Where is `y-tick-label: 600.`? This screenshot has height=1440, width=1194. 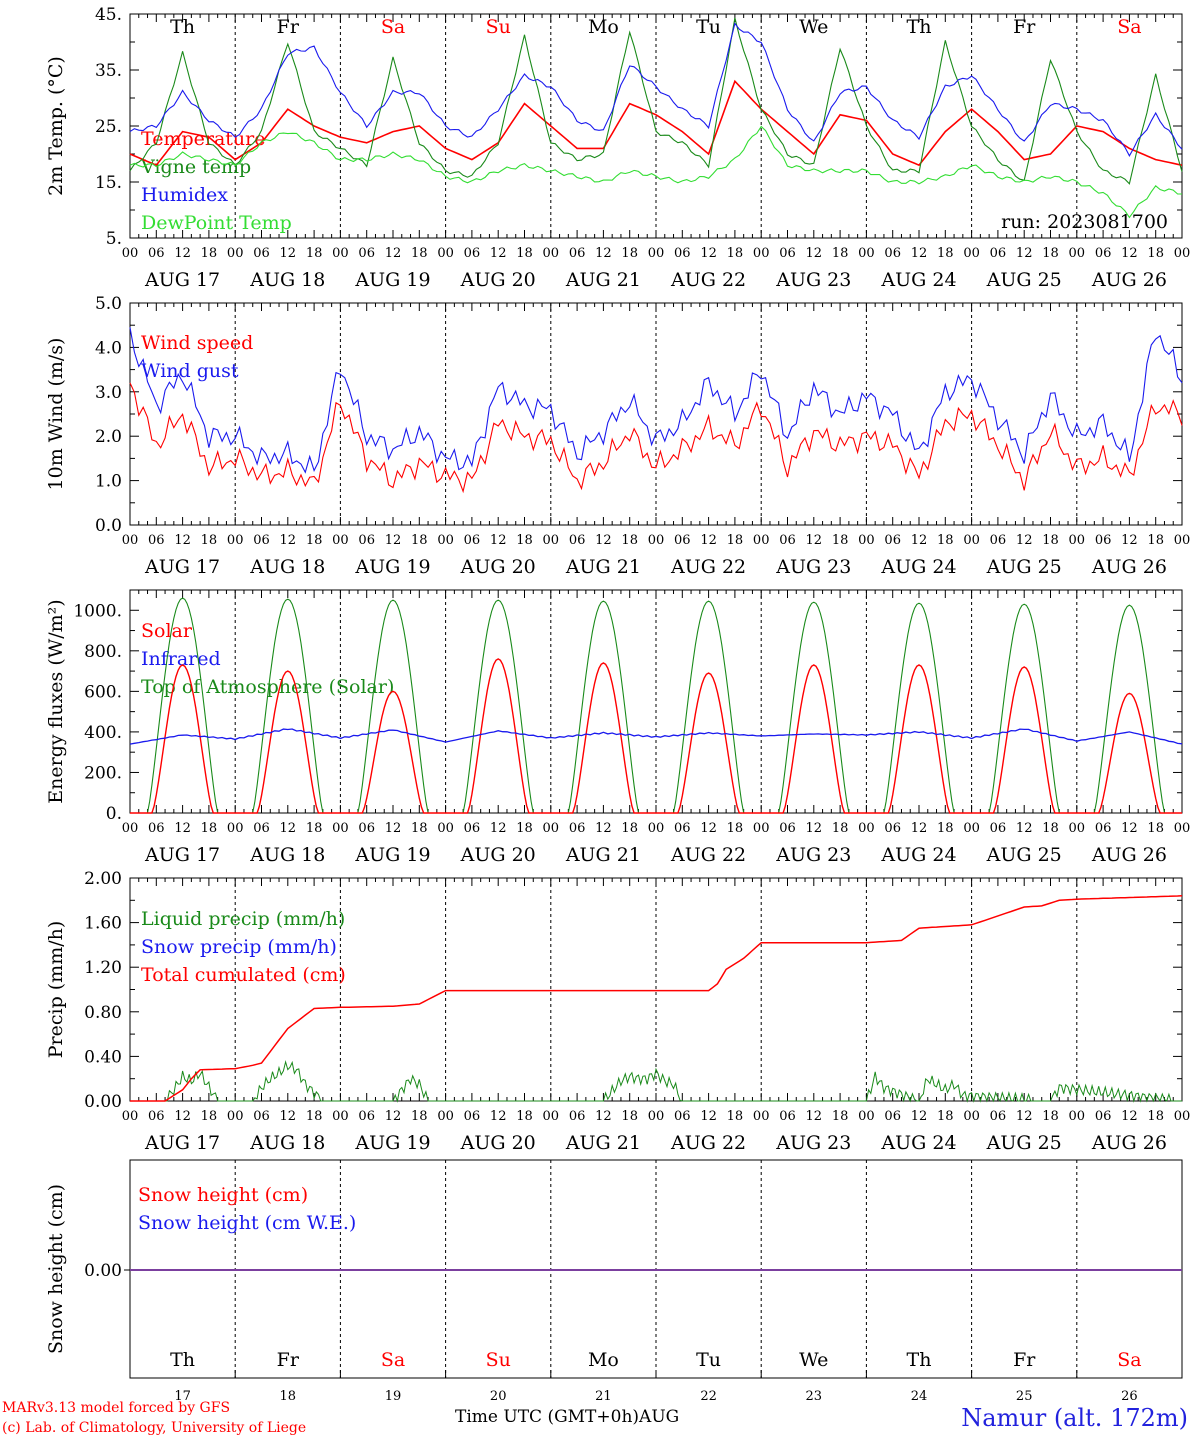 y-tick-label: 600. is located at coordinates (103, 692).